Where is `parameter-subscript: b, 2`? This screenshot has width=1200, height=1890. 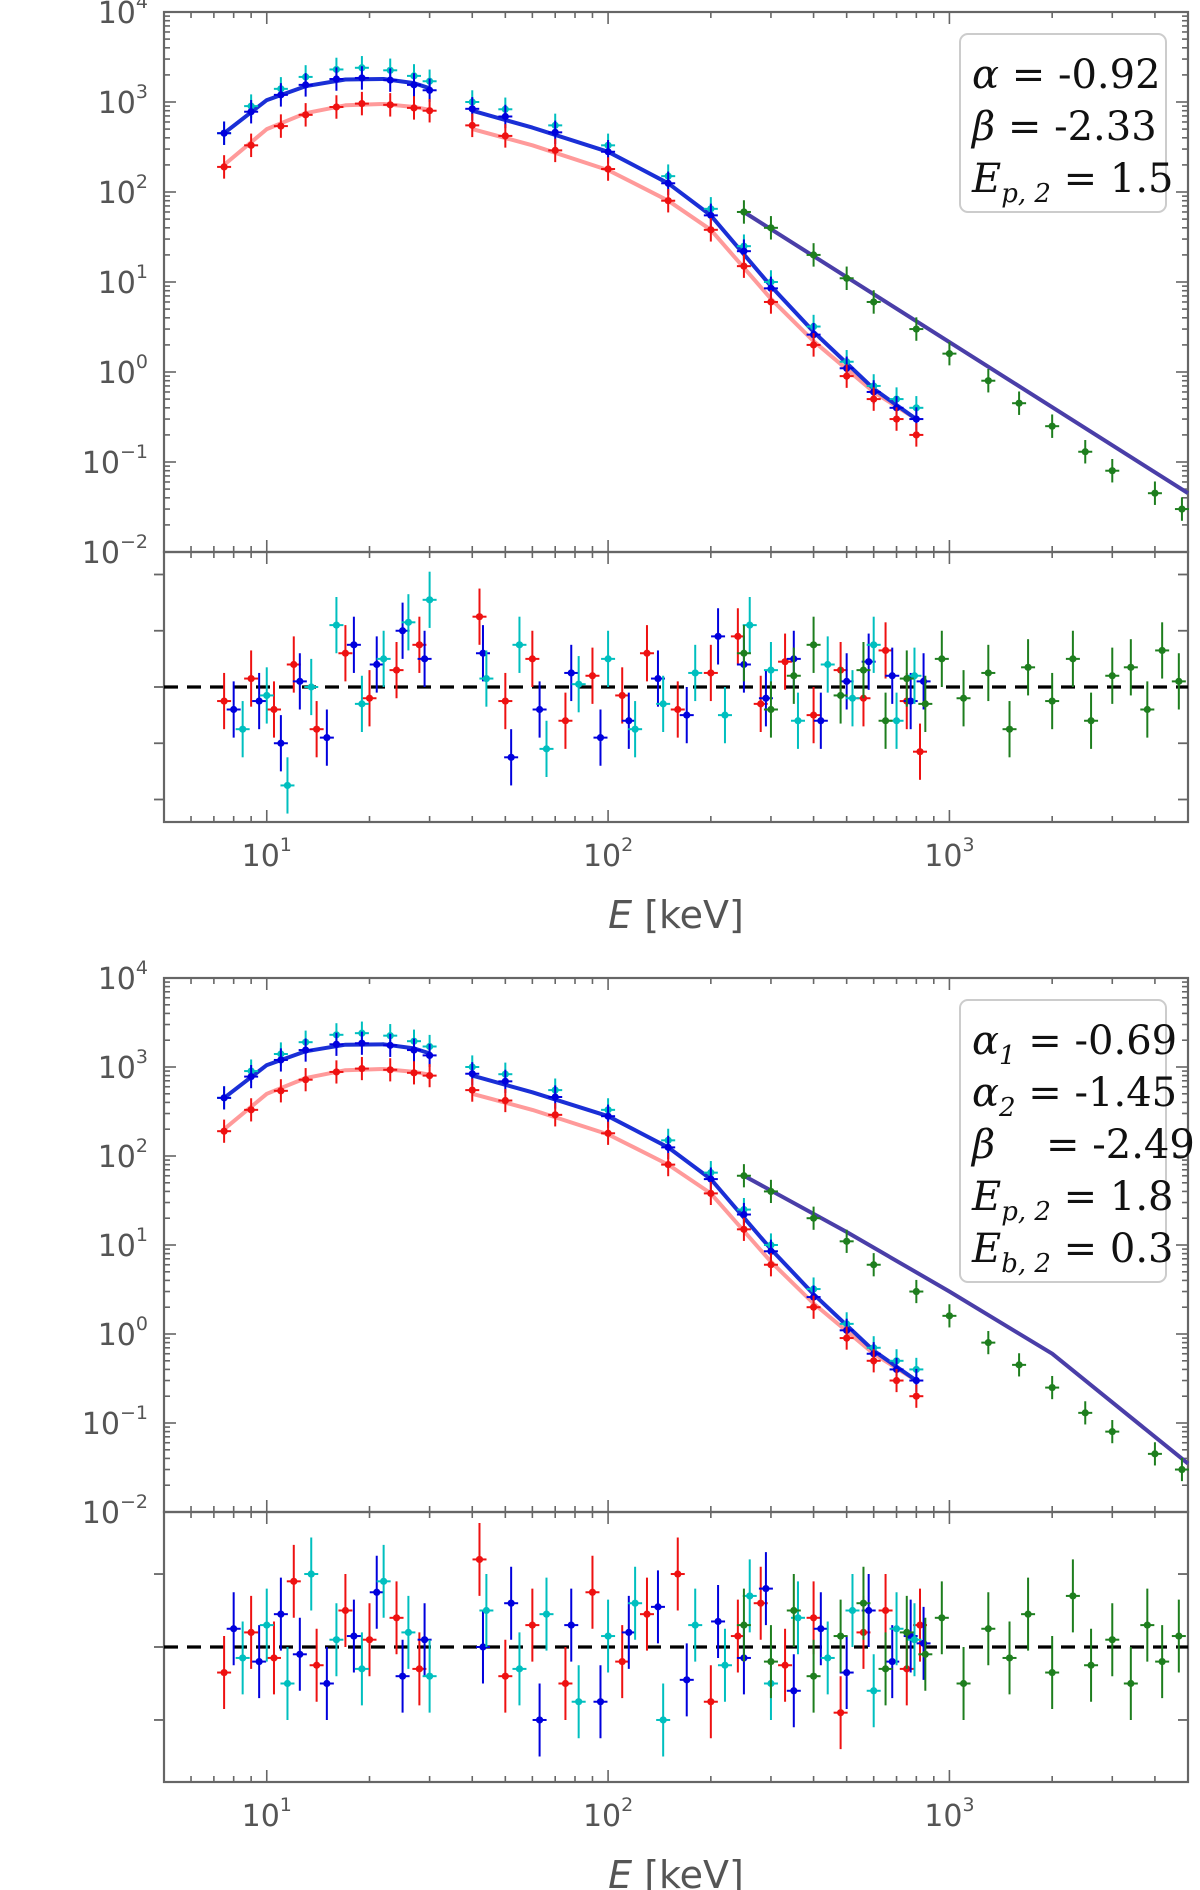 parameter-subscript: b, 2 is located at coordinates (1026, 1264).